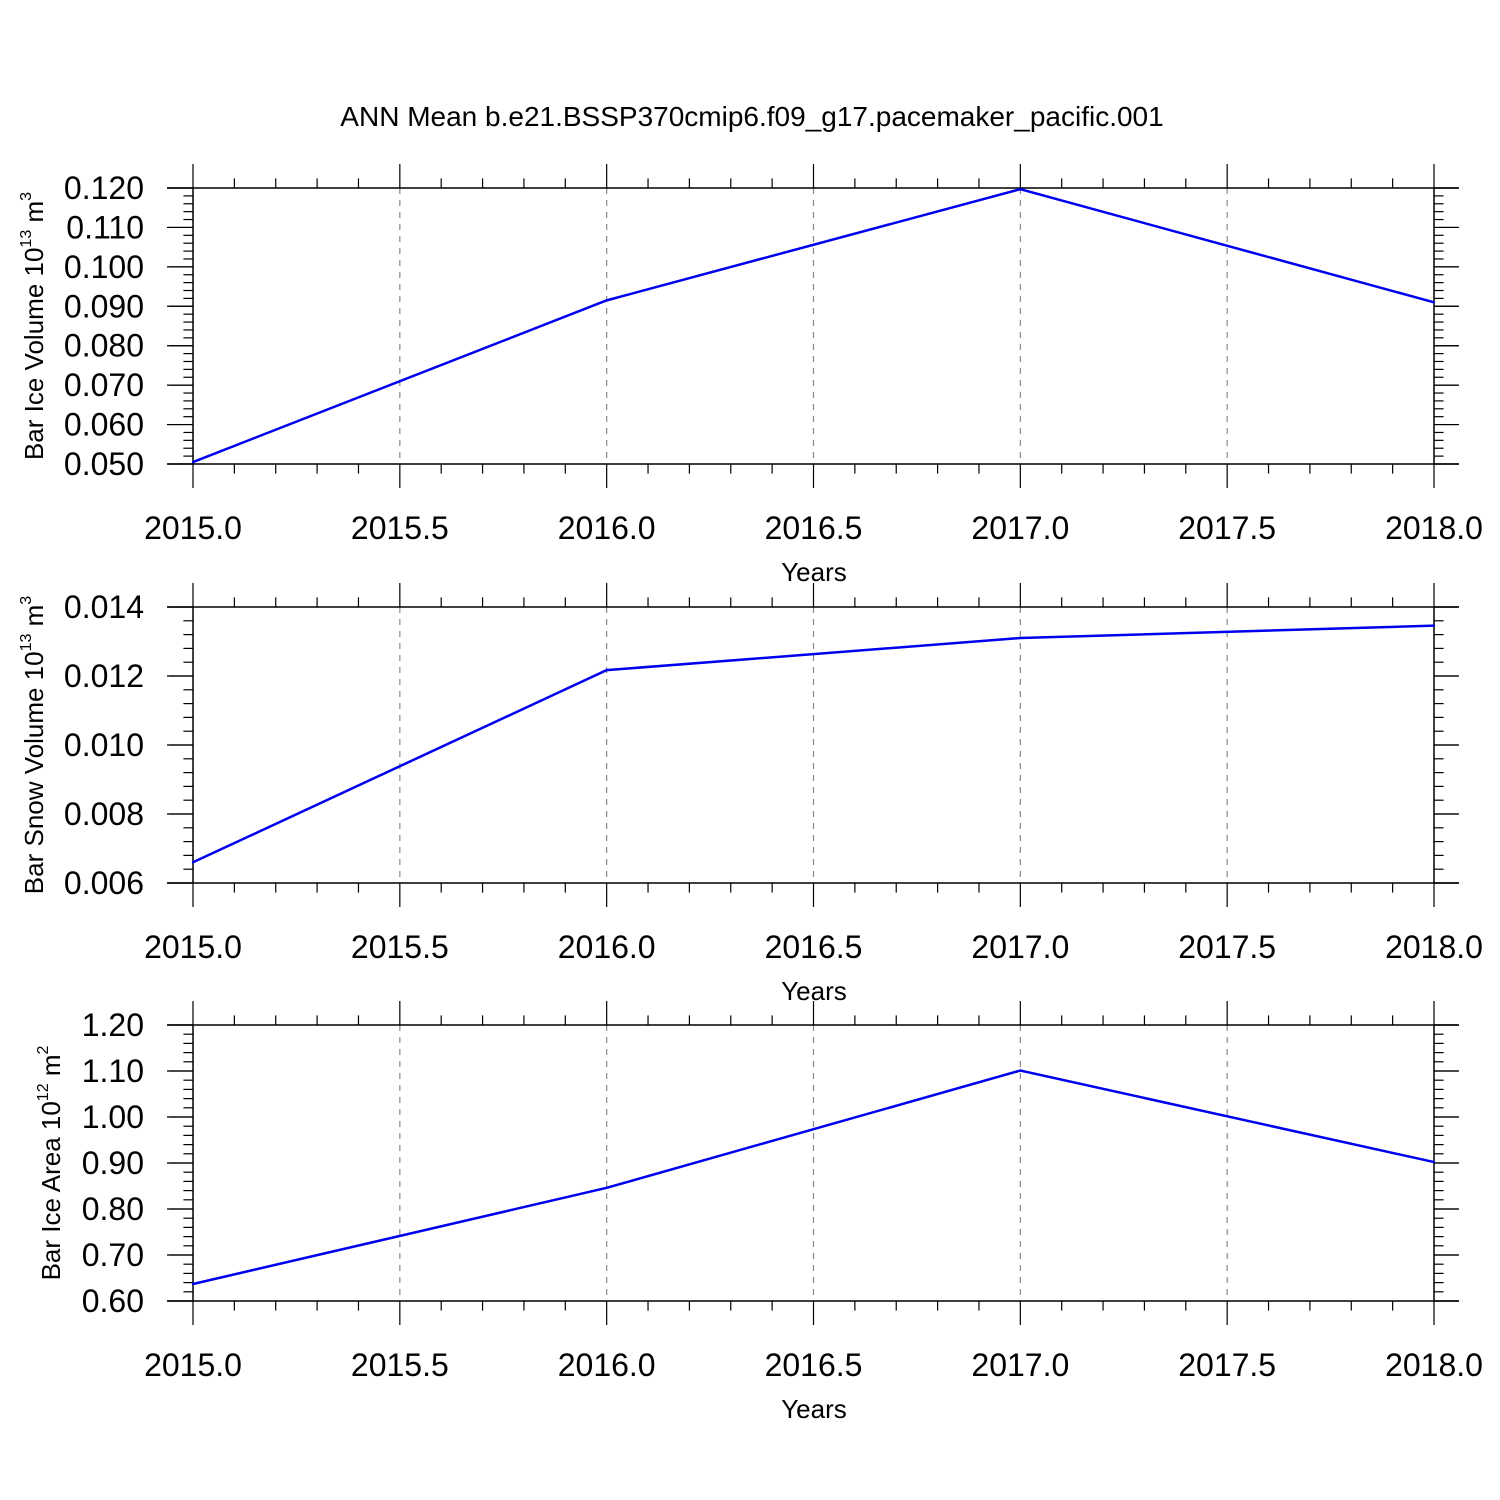 Image resolution: width=1500 pixels, height=1500 pixels. I want to click on y-tick-label: 0.100, so click(104, 267).